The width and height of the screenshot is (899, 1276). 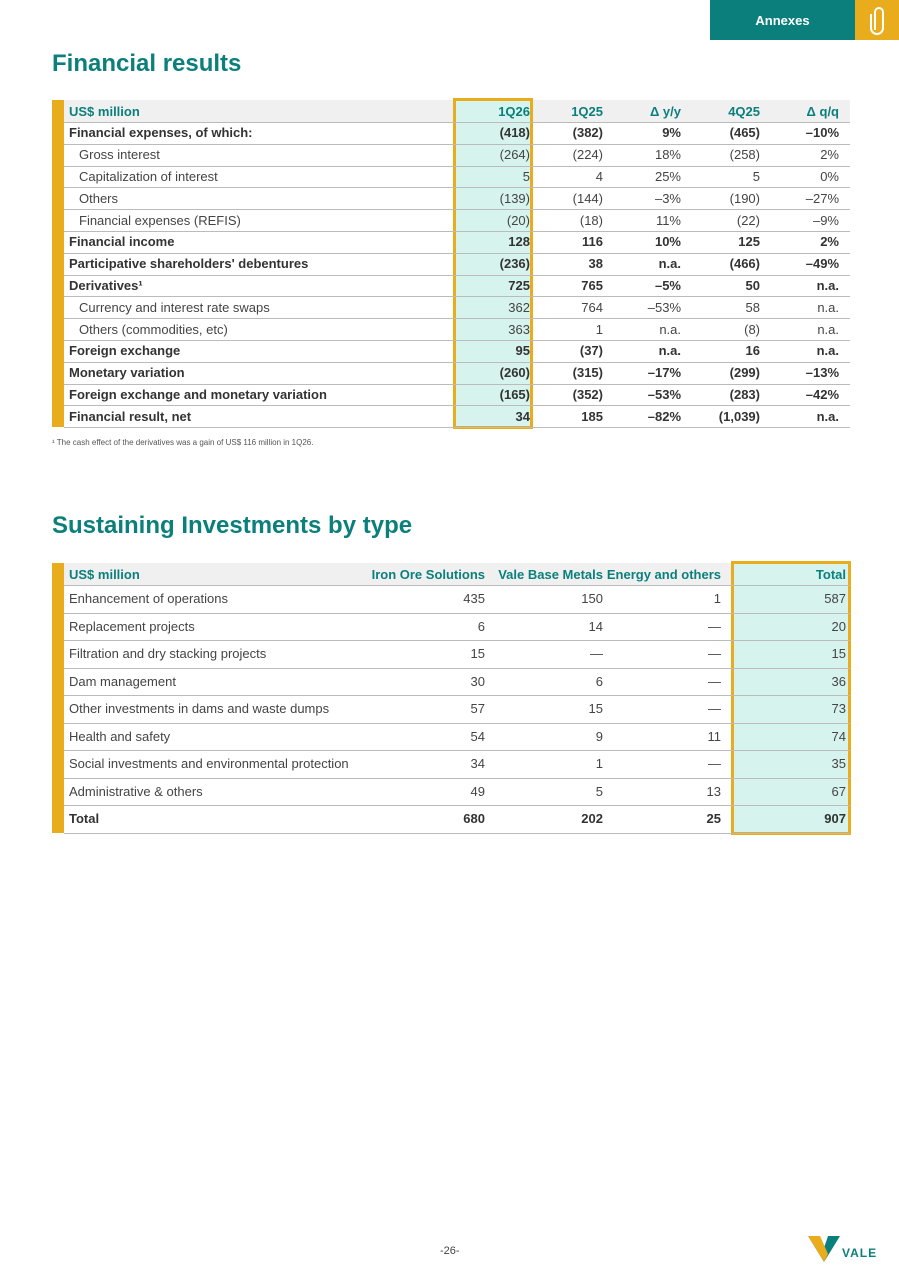 What do you see at coordinates (522, 416) in the screenshot?
I see `cell-value: 34` at bounding box center [522, 416].